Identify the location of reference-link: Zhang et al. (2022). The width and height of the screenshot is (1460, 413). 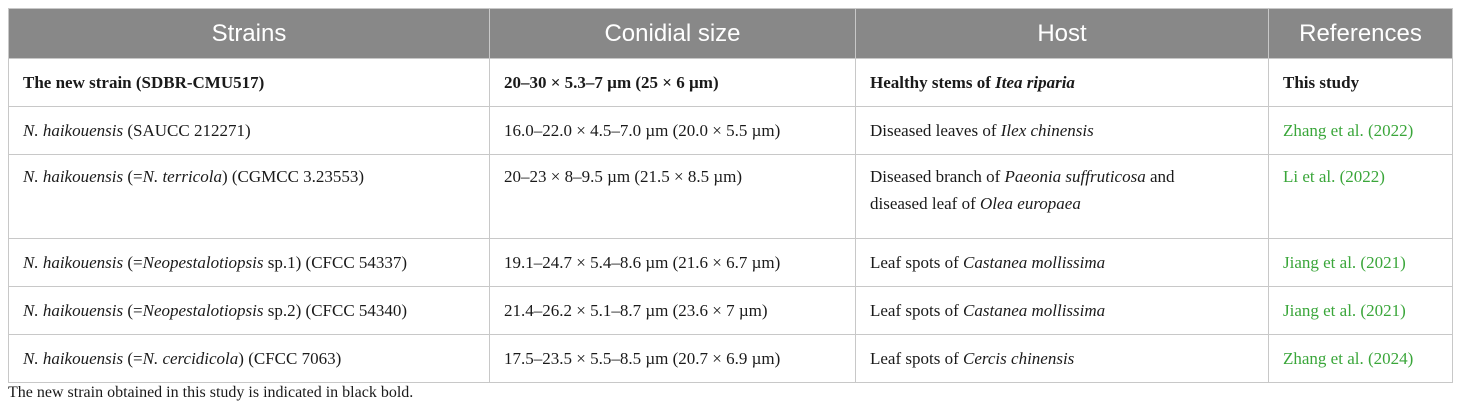
(1360, 130).